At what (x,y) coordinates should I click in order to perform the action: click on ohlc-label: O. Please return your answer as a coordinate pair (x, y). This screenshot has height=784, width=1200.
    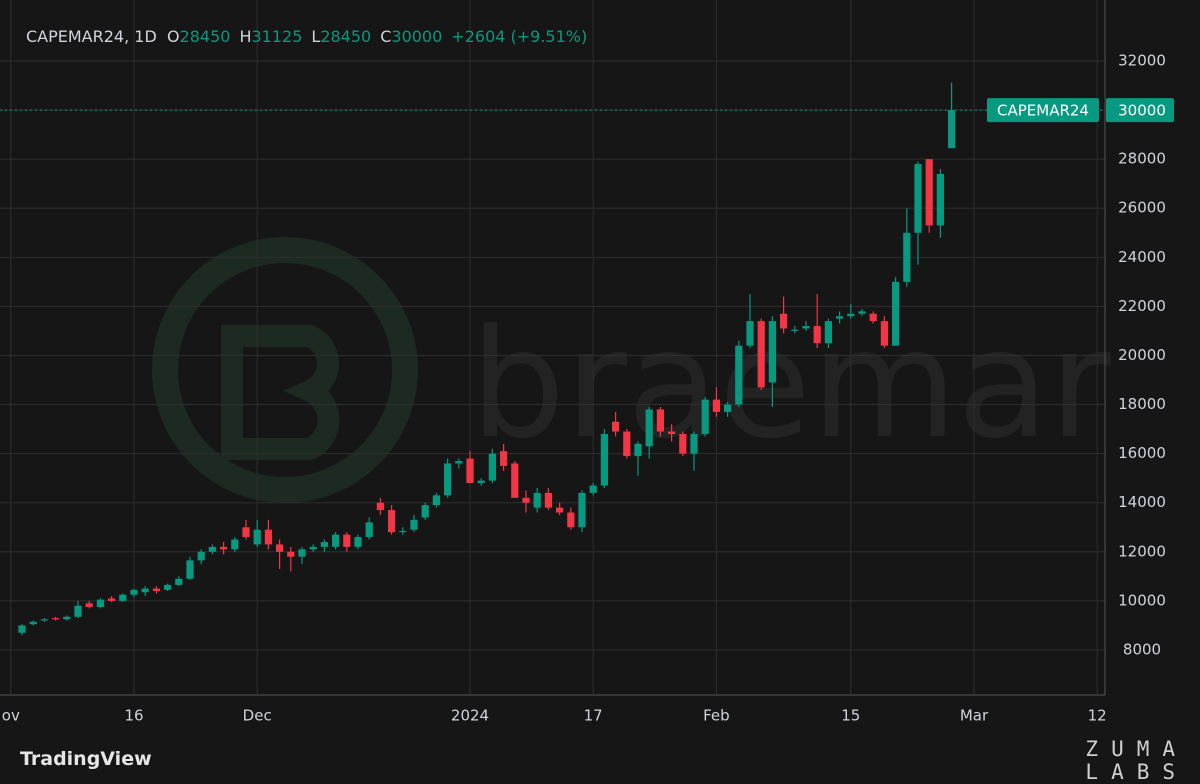
    Looking at the image, I should click on (173, 36).